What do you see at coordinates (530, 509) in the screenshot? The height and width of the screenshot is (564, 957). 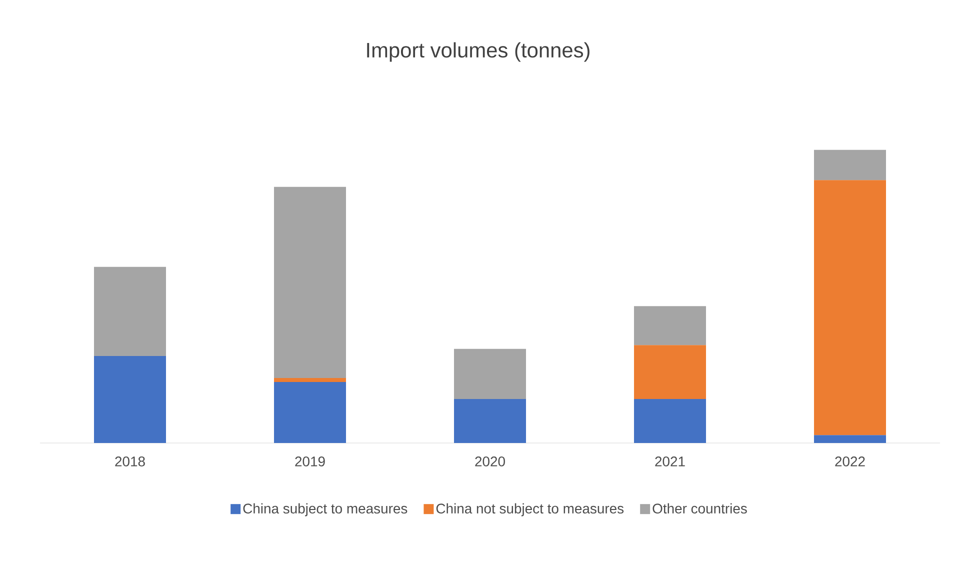 I see `legend-label: China not subject to measures` at bounding box center [530, 509].